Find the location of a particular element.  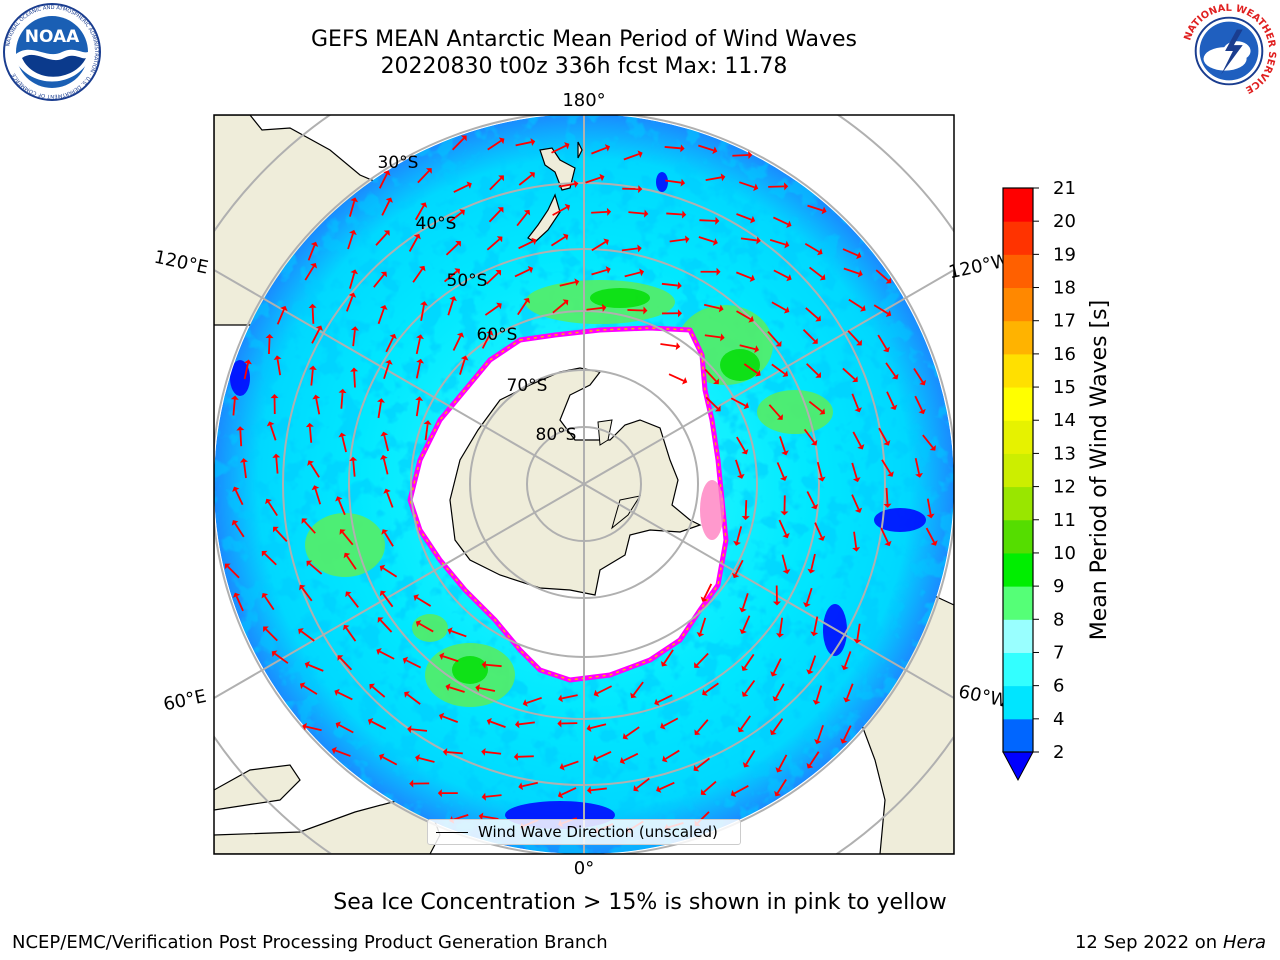

lat-label-60s: 60°S is located at coordinates (497, 335).